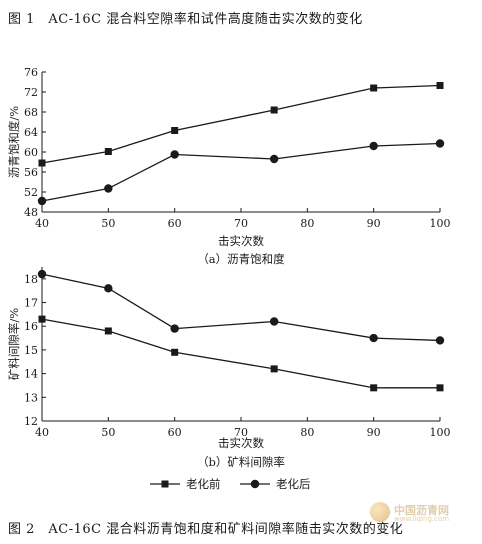 The height and width of the screenshot is (544, 482). I want to click on watermark-emblem-icon, so click(380, 512).